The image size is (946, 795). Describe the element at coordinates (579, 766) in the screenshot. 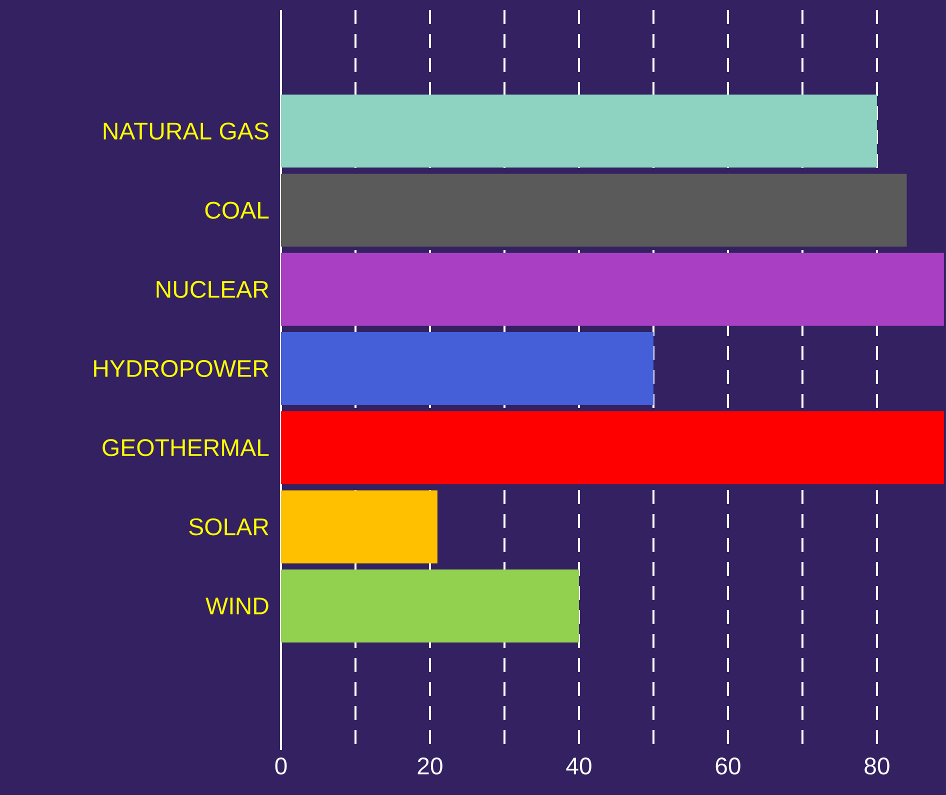

I see `x-tick-label: 40` at that location.